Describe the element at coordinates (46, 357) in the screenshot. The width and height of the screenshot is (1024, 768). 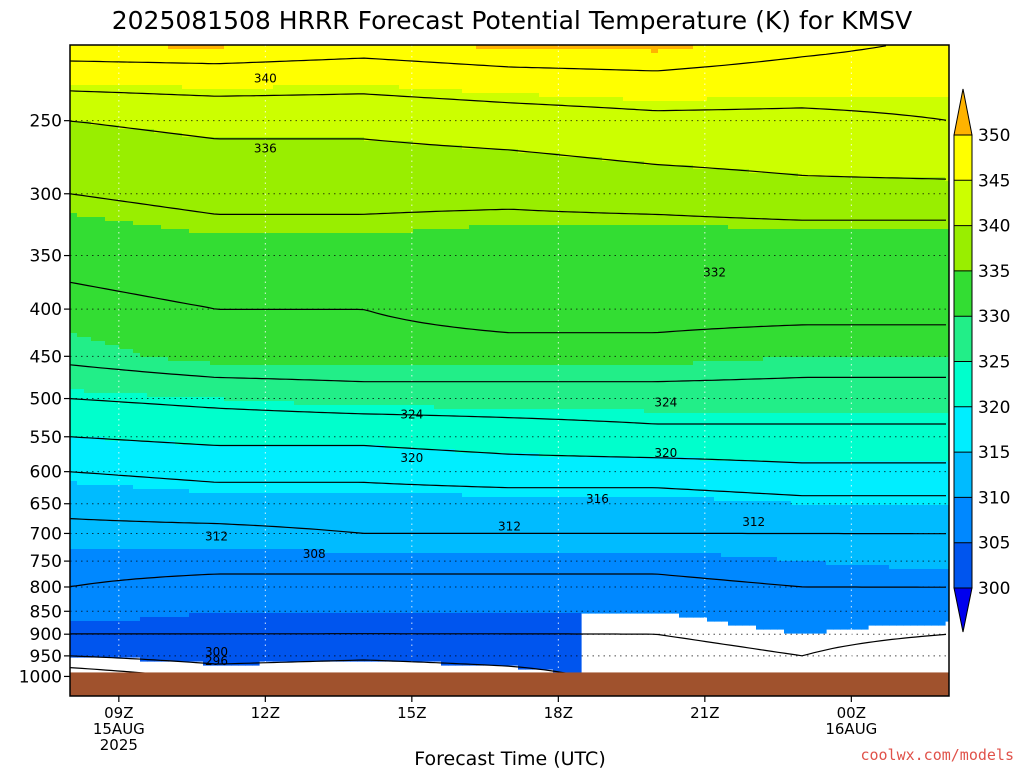
I see `y-tick-label: 450` at that location.